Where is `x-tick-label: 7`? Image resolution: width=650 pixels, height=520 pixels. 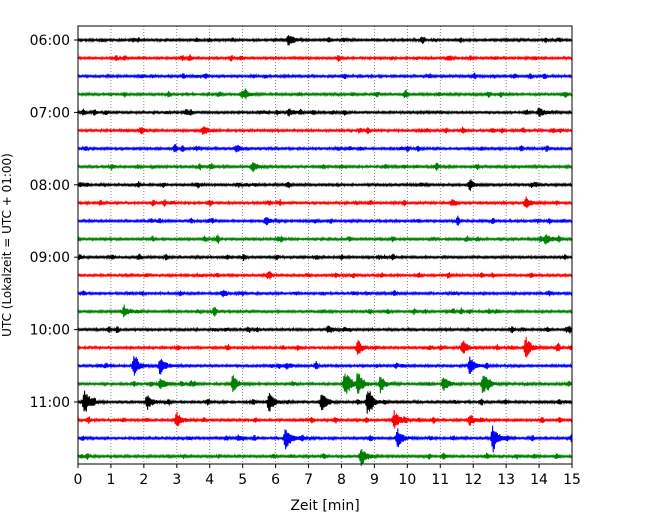
x-tick-label: 7 is located at coordinates (308, 480).